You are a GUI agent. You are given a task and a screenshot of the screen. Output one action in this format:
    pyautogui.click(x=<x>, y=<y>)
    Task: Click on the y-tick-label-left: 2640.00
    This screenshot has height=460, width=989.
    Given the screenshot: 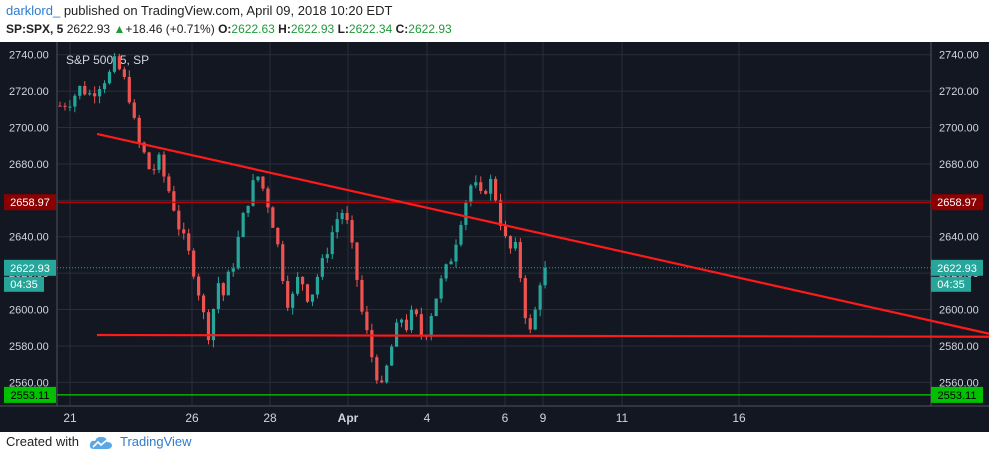 What is the action you would take?
    pyautogui.click(x=29, y=238)
    